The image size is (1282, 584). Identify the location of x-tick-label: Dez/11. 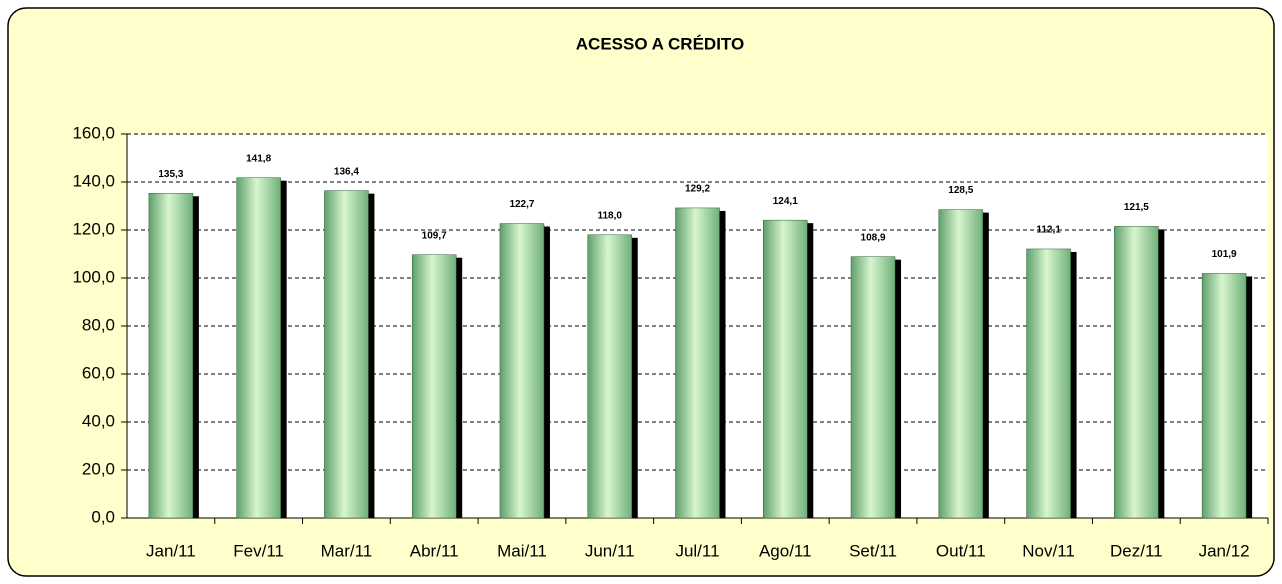
(1136, 550).